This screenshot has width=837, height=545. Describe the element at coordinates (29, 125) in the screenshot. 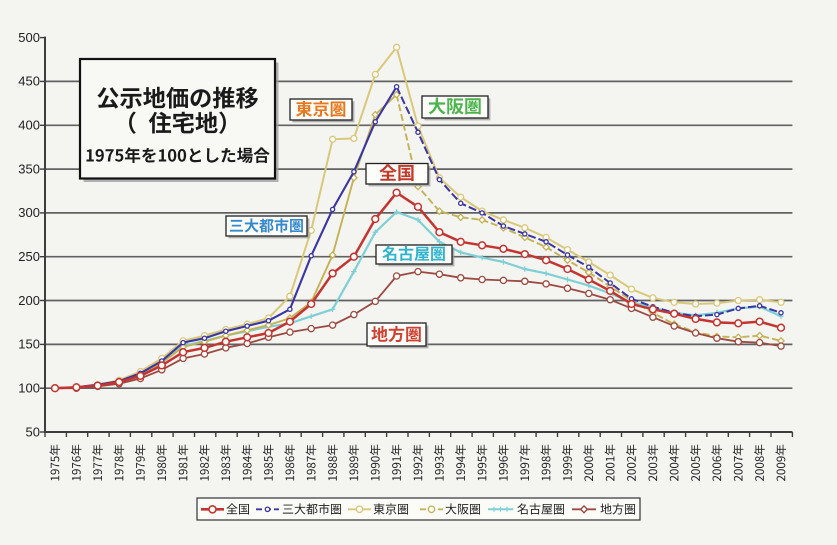

I see `svg-text: 400` at that location.